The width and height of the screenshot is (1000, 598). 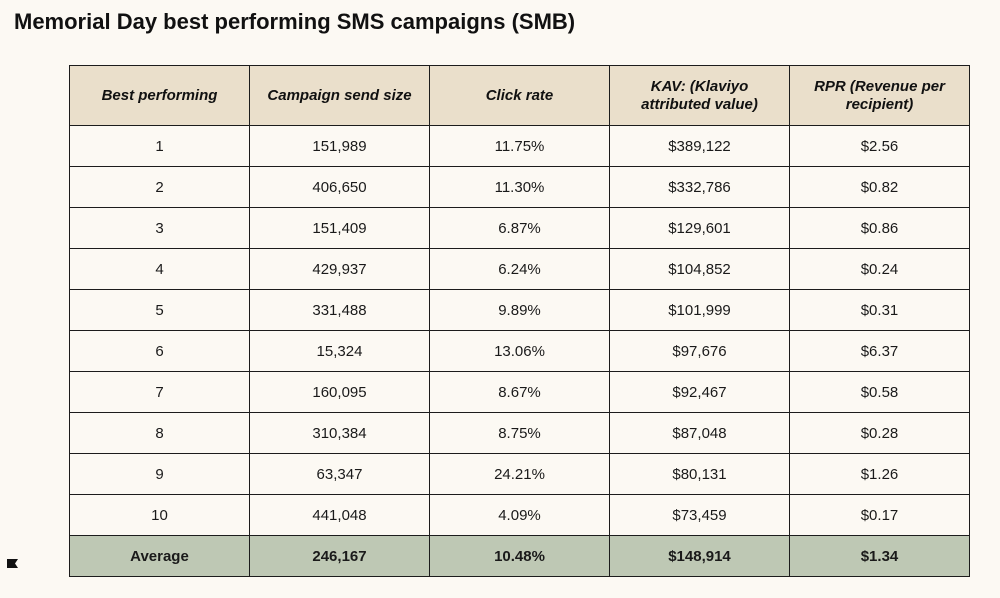 I want to click on rpr-cell: $0.58, so click(x=879, y=392).